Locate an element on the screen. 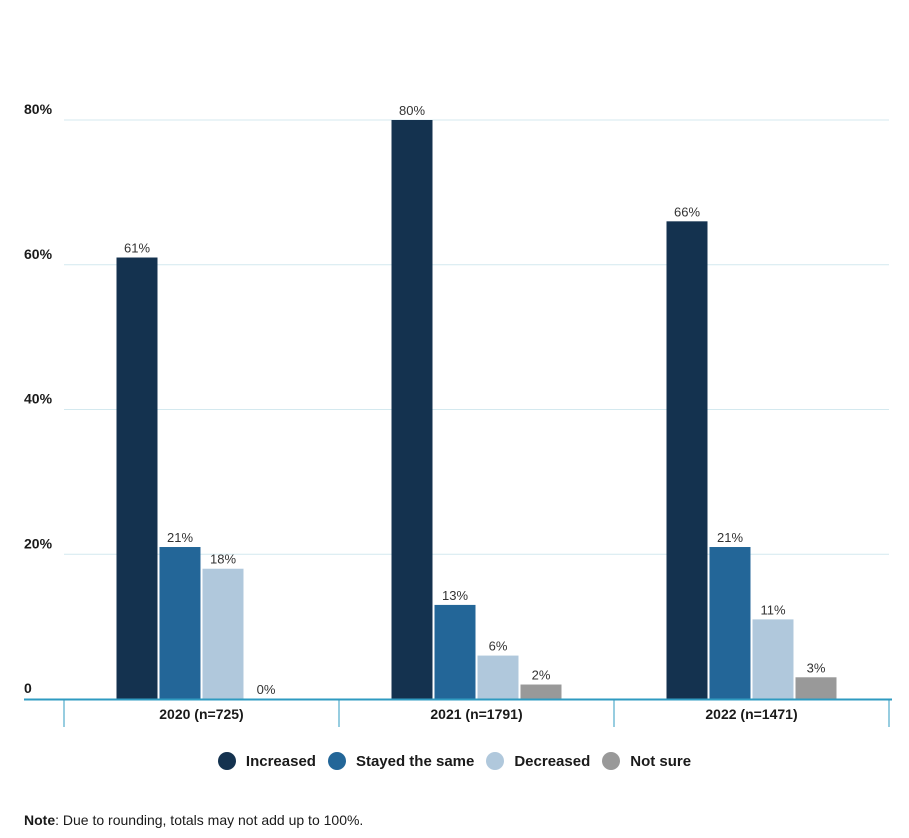 The height and width of the screenshot is (838, 909). data-label: 3% is located at coordinates (816, 667).